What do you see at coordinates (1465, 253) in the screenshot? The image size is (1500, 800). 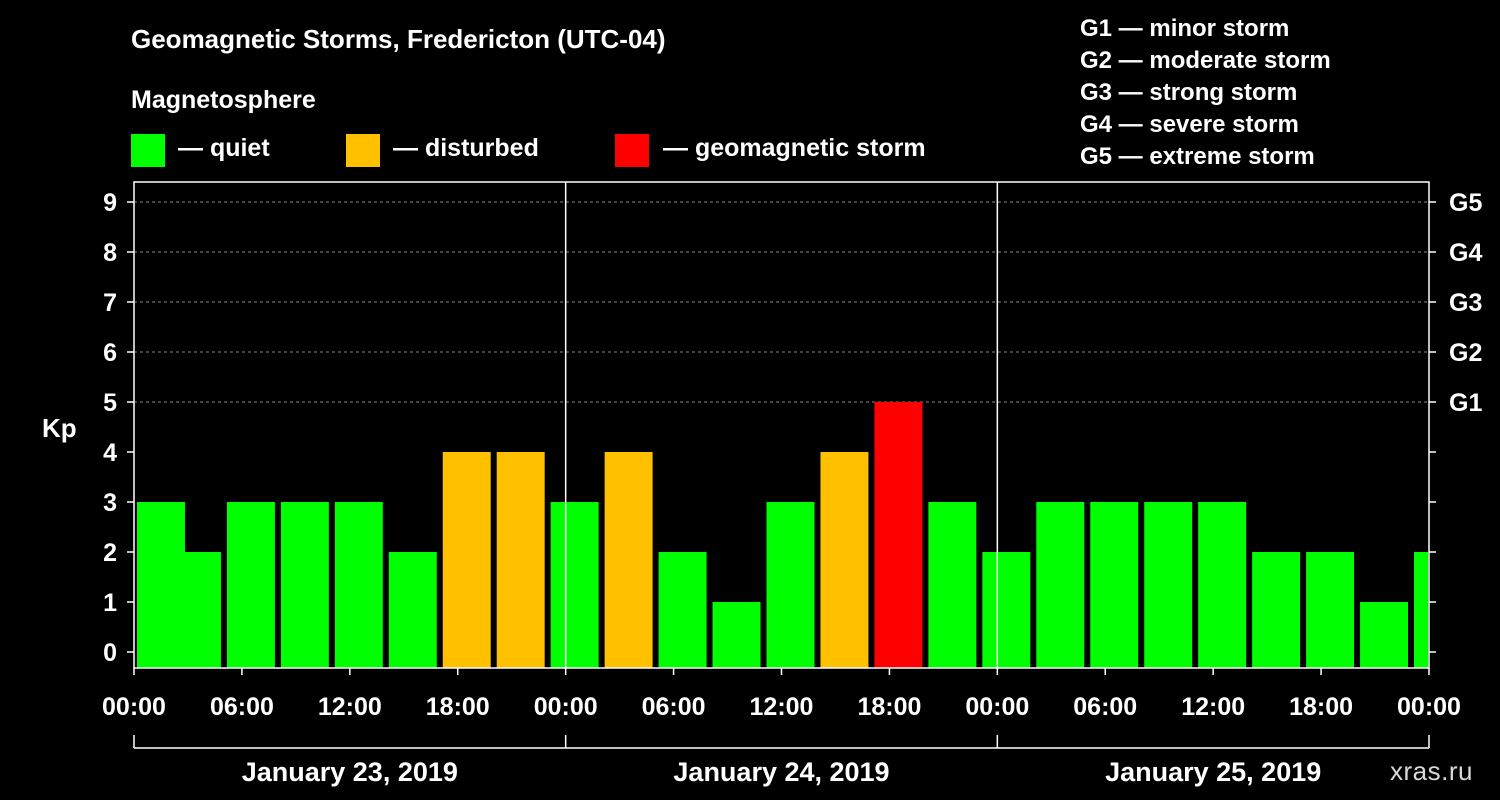 I see `g-level-label: G4` at bounding box center [1465, 253].